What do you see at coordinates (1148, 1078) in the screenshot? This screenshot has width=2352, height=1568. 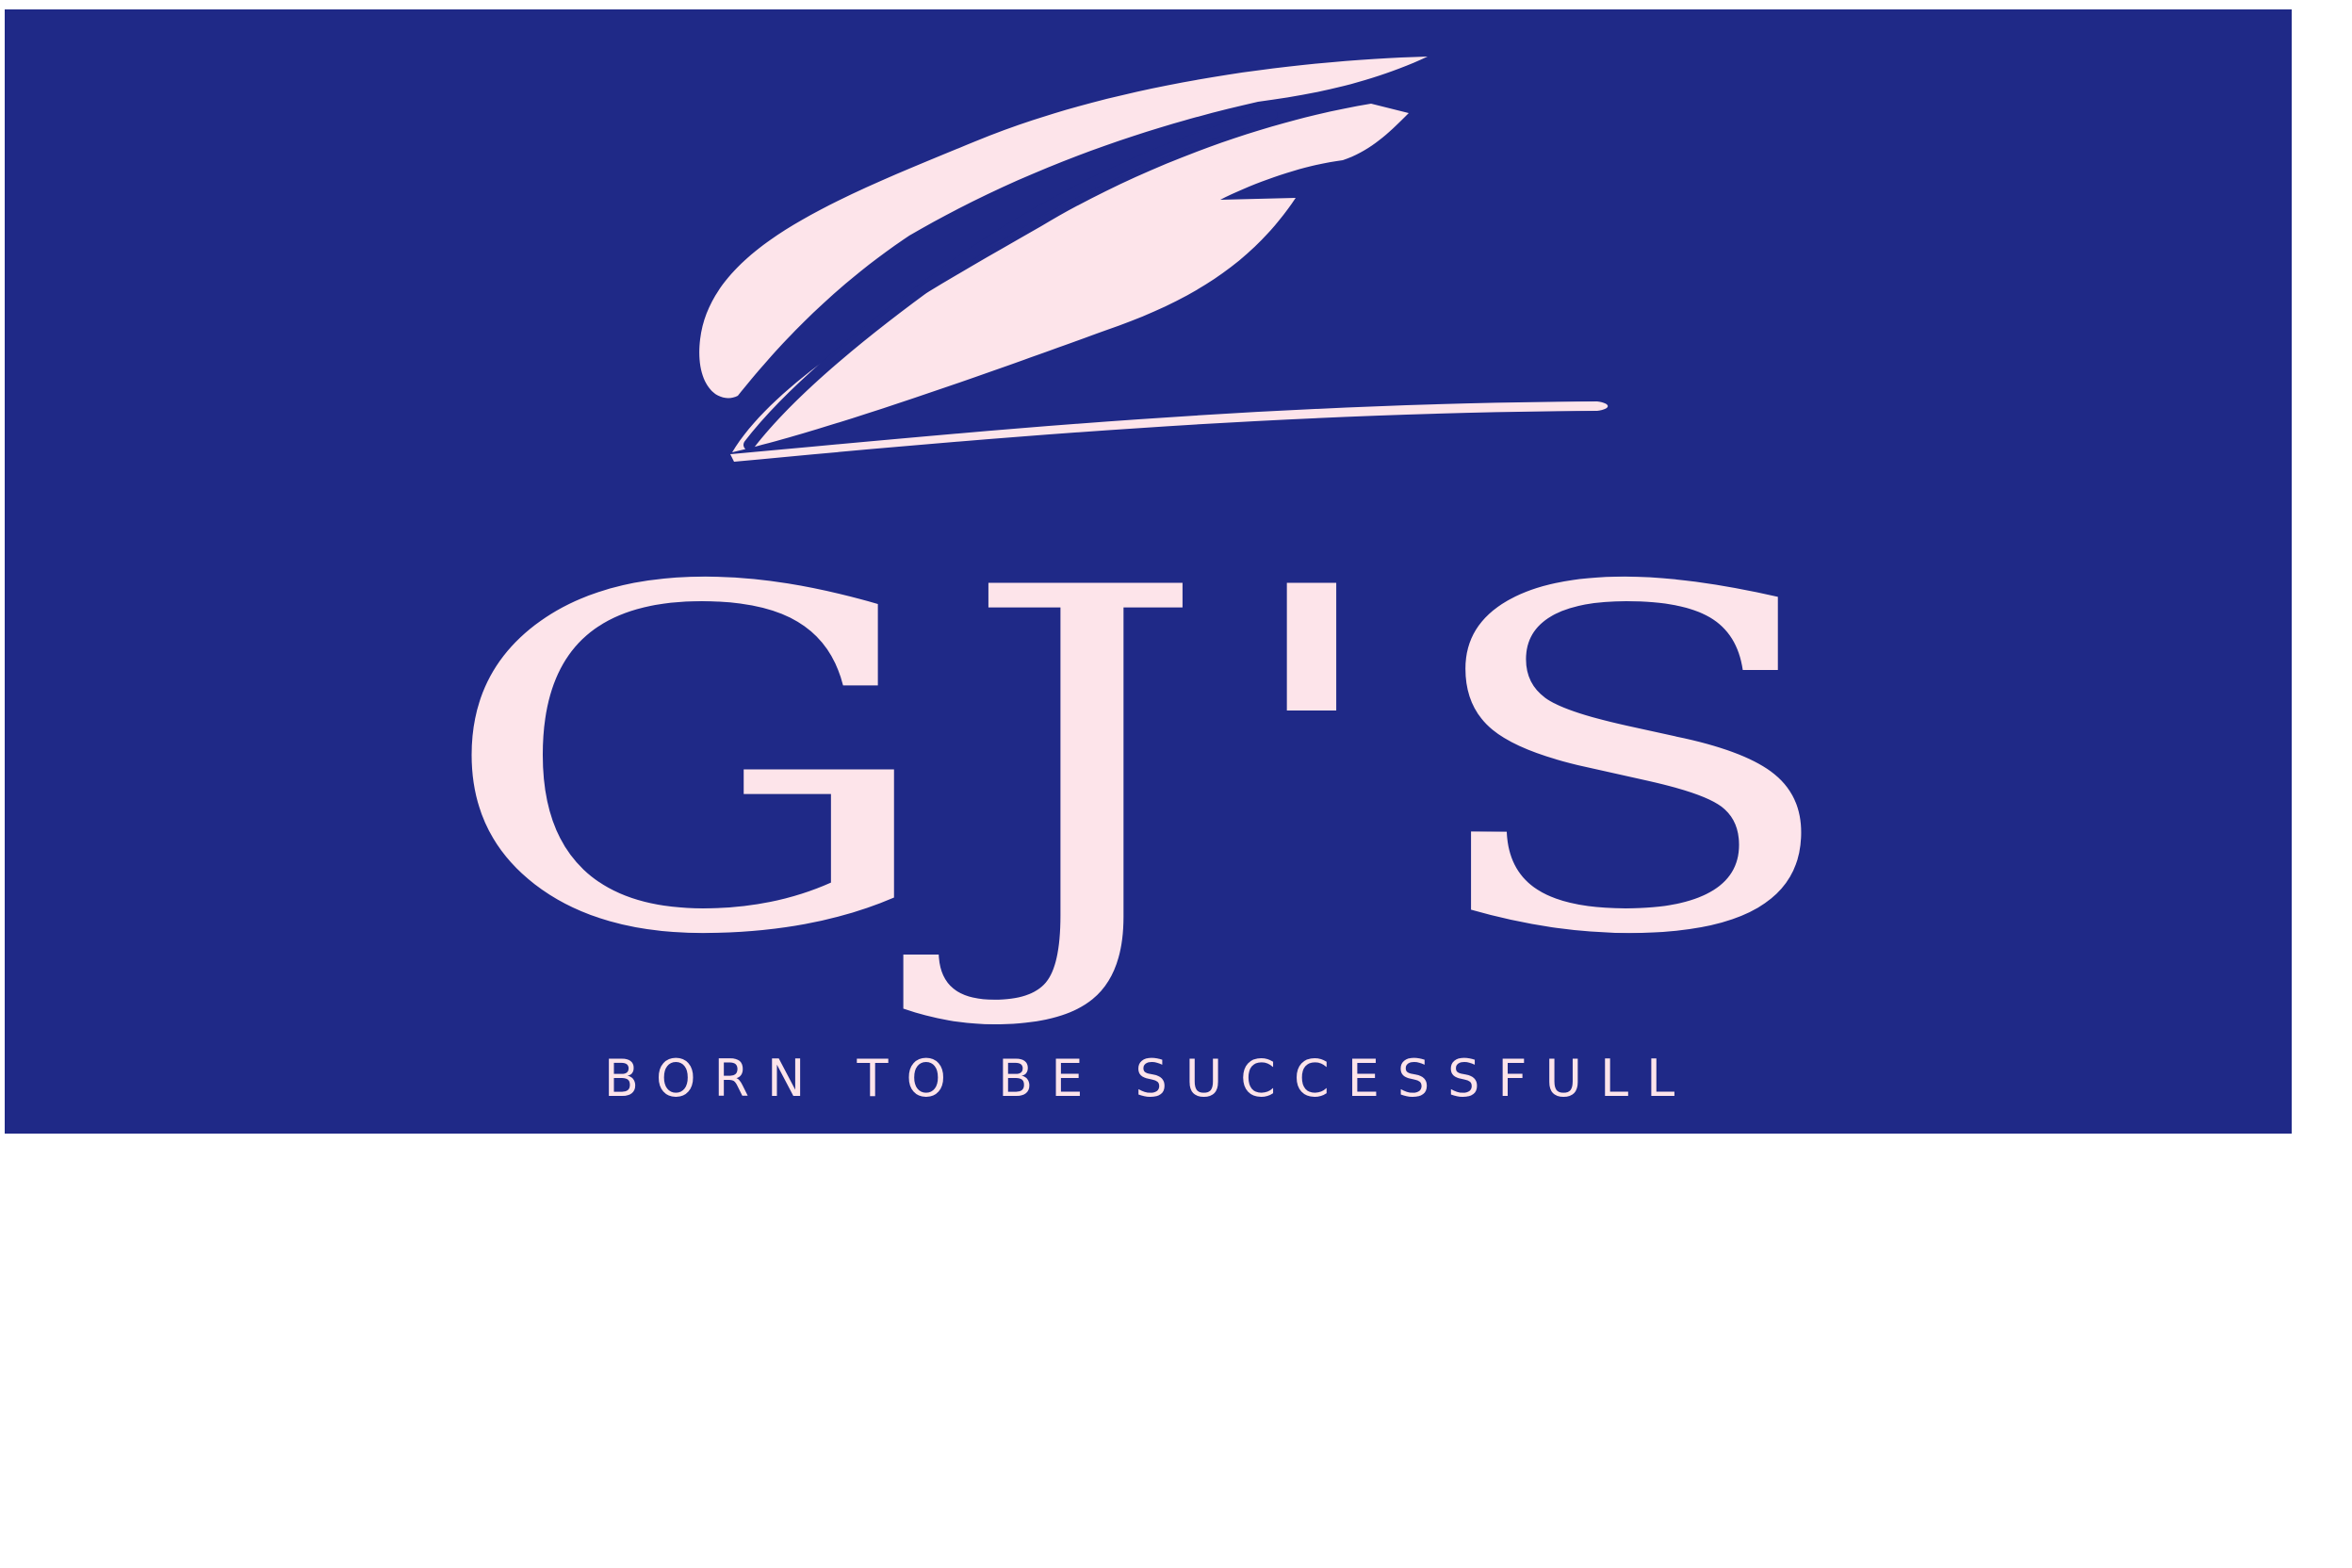 I see `logo-tagline: BORN TO BE SUCCESSFULL` at bounding box center [1148, 1078].